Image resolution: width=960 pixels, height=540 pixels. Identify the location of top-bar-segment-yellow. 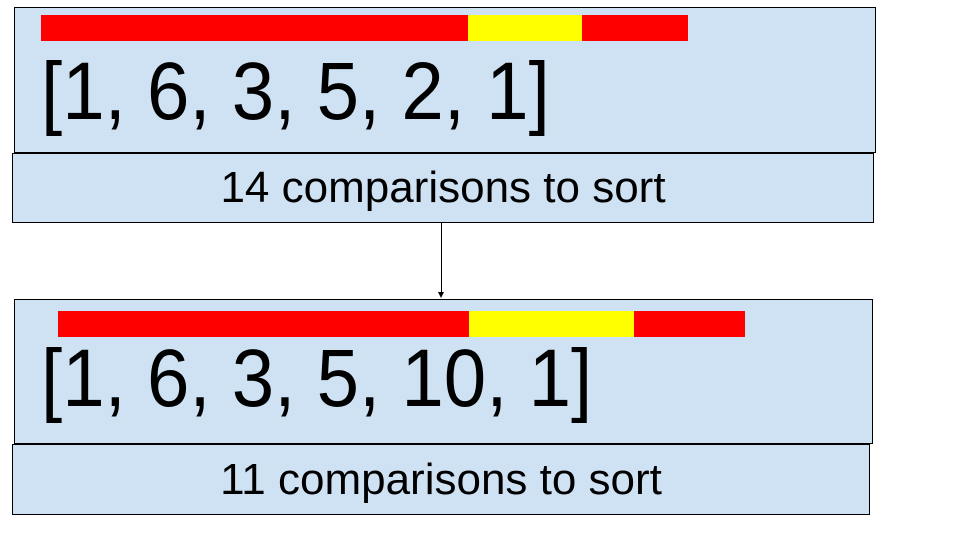
(525, 28).